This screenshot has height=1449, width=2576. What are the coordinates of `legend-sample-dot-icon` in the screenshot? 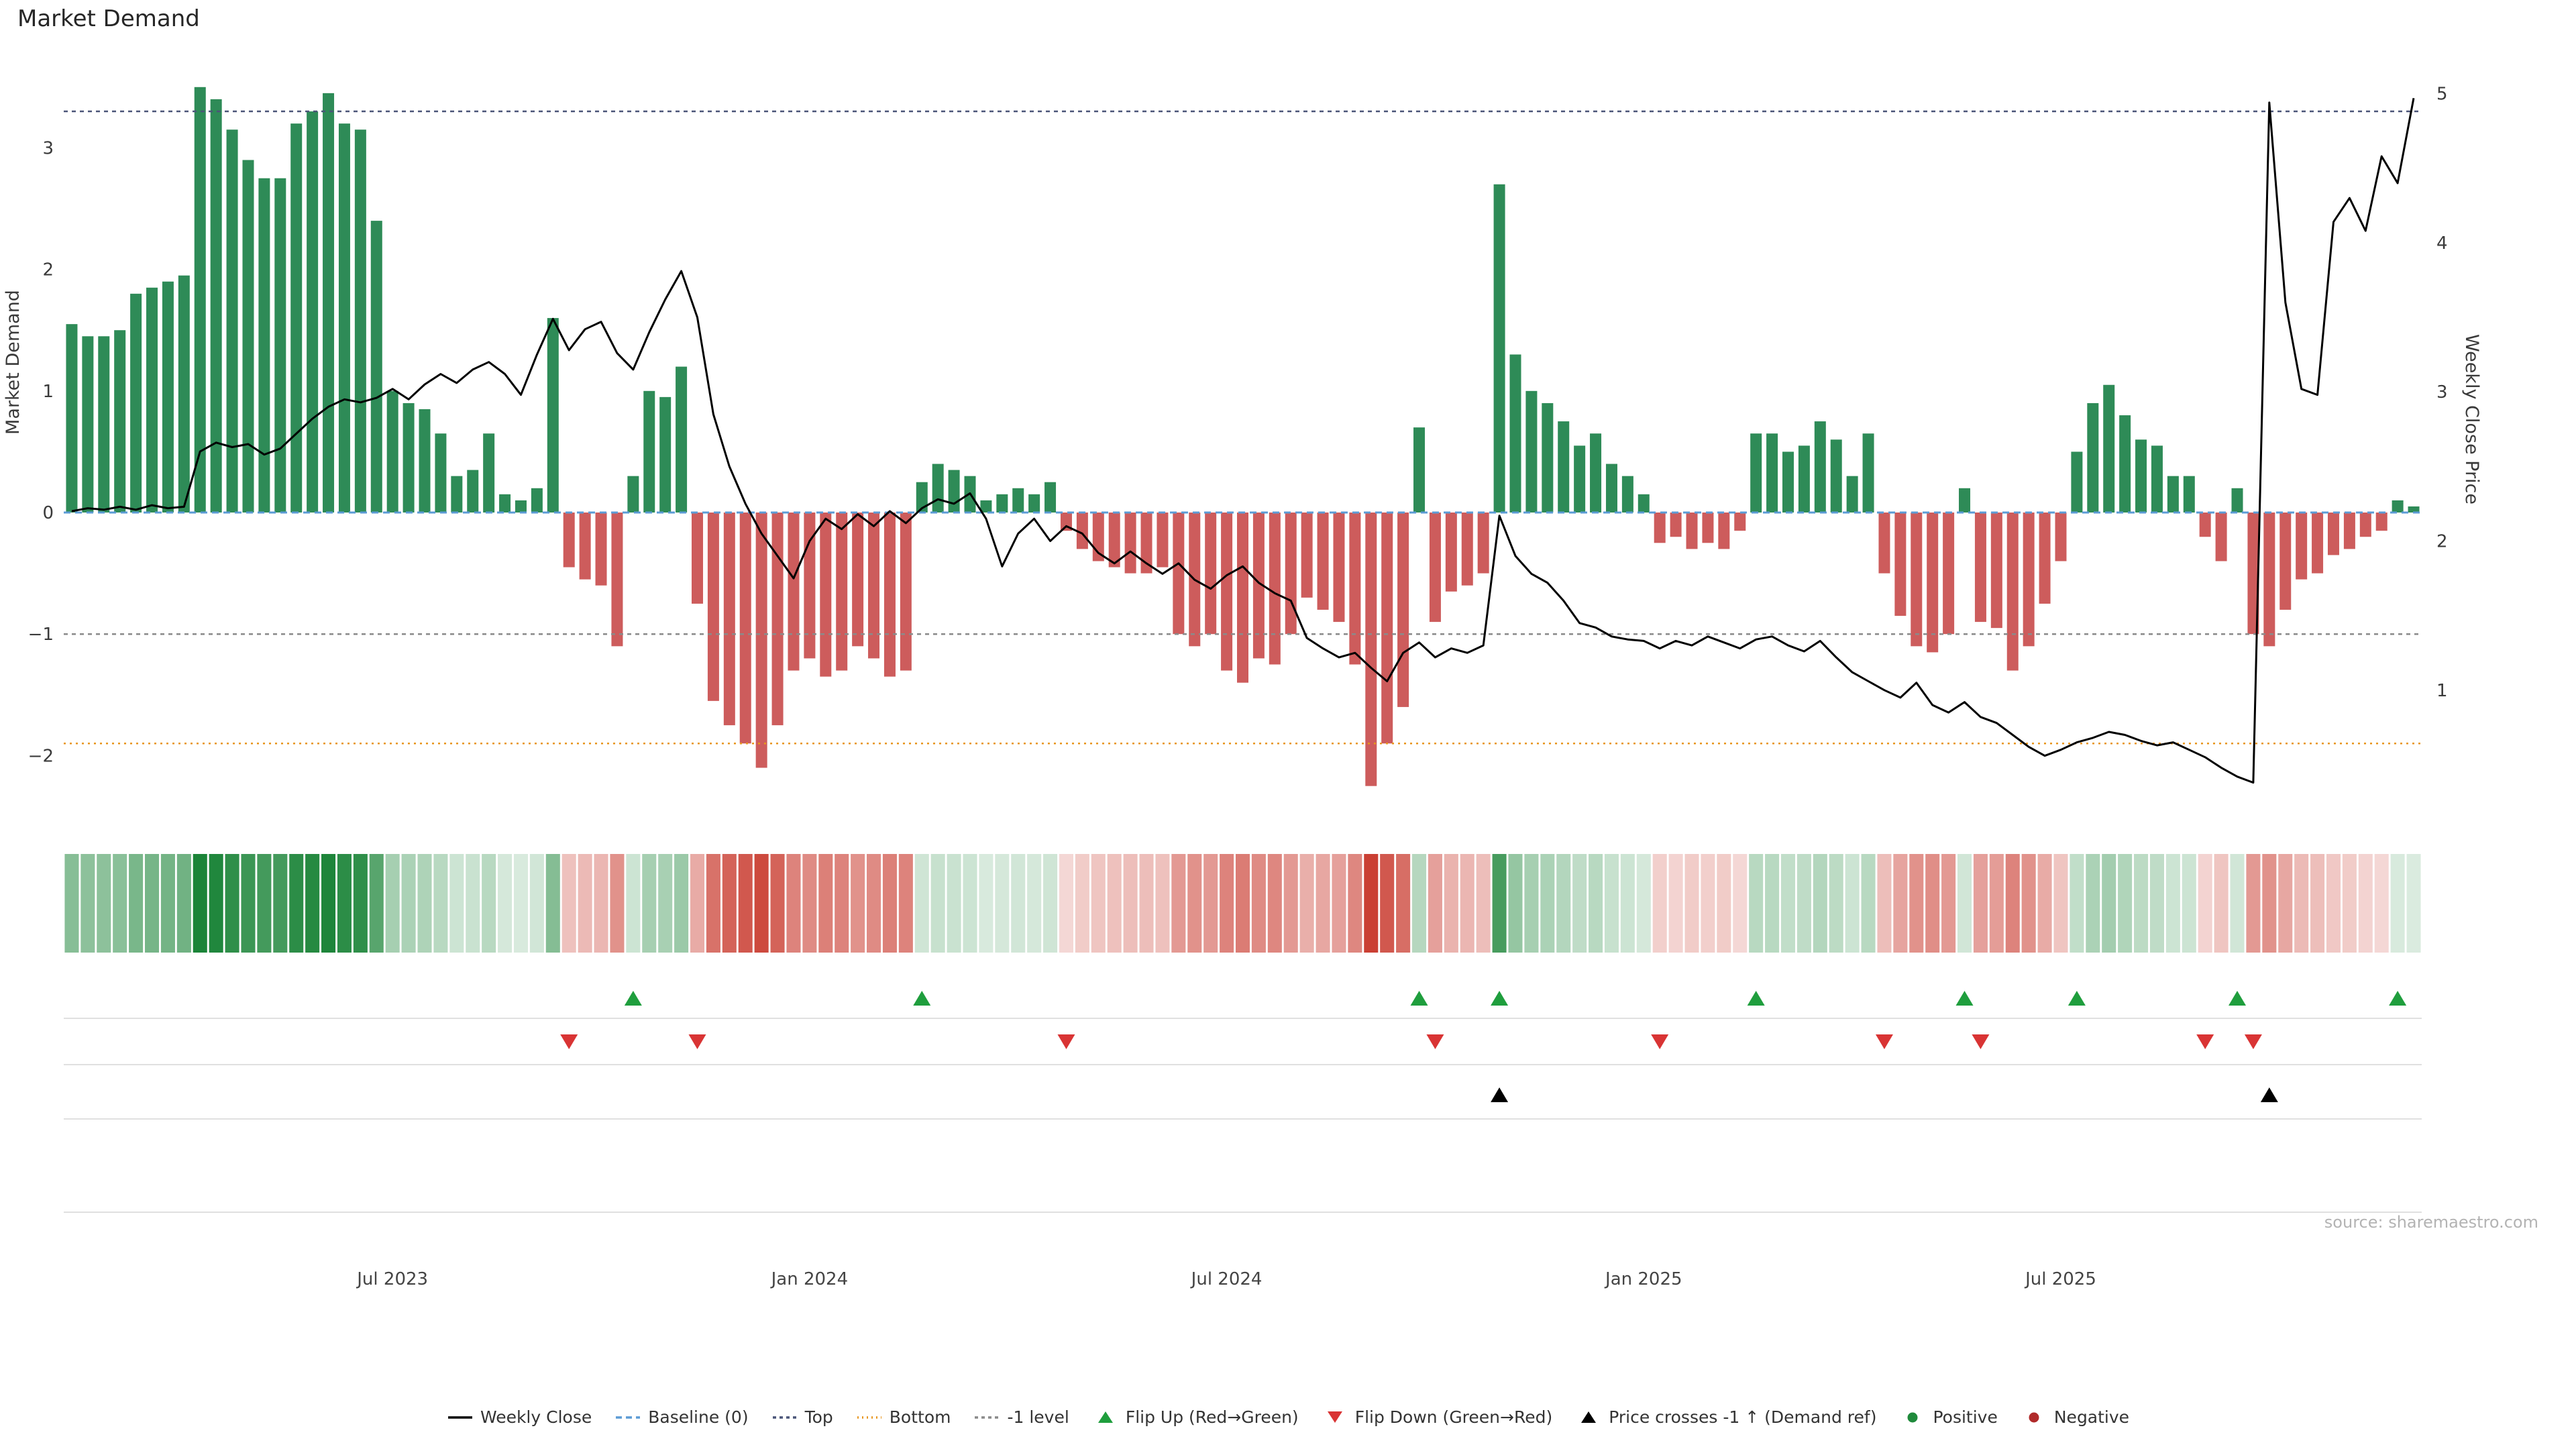 It's located at (1912, 1417).